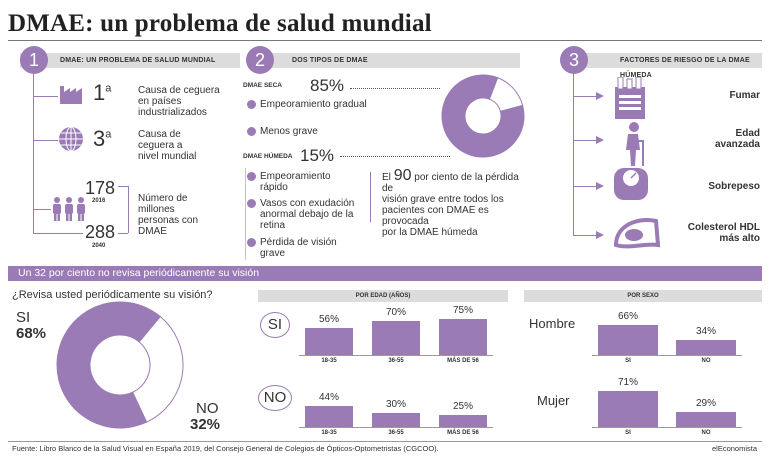 The image size is (770, 461). What do you see at coordinates (463, 433) in the screenshot?
I see `age-no-bar-category: MÁS DE 56` at bounding box center [463, 433].